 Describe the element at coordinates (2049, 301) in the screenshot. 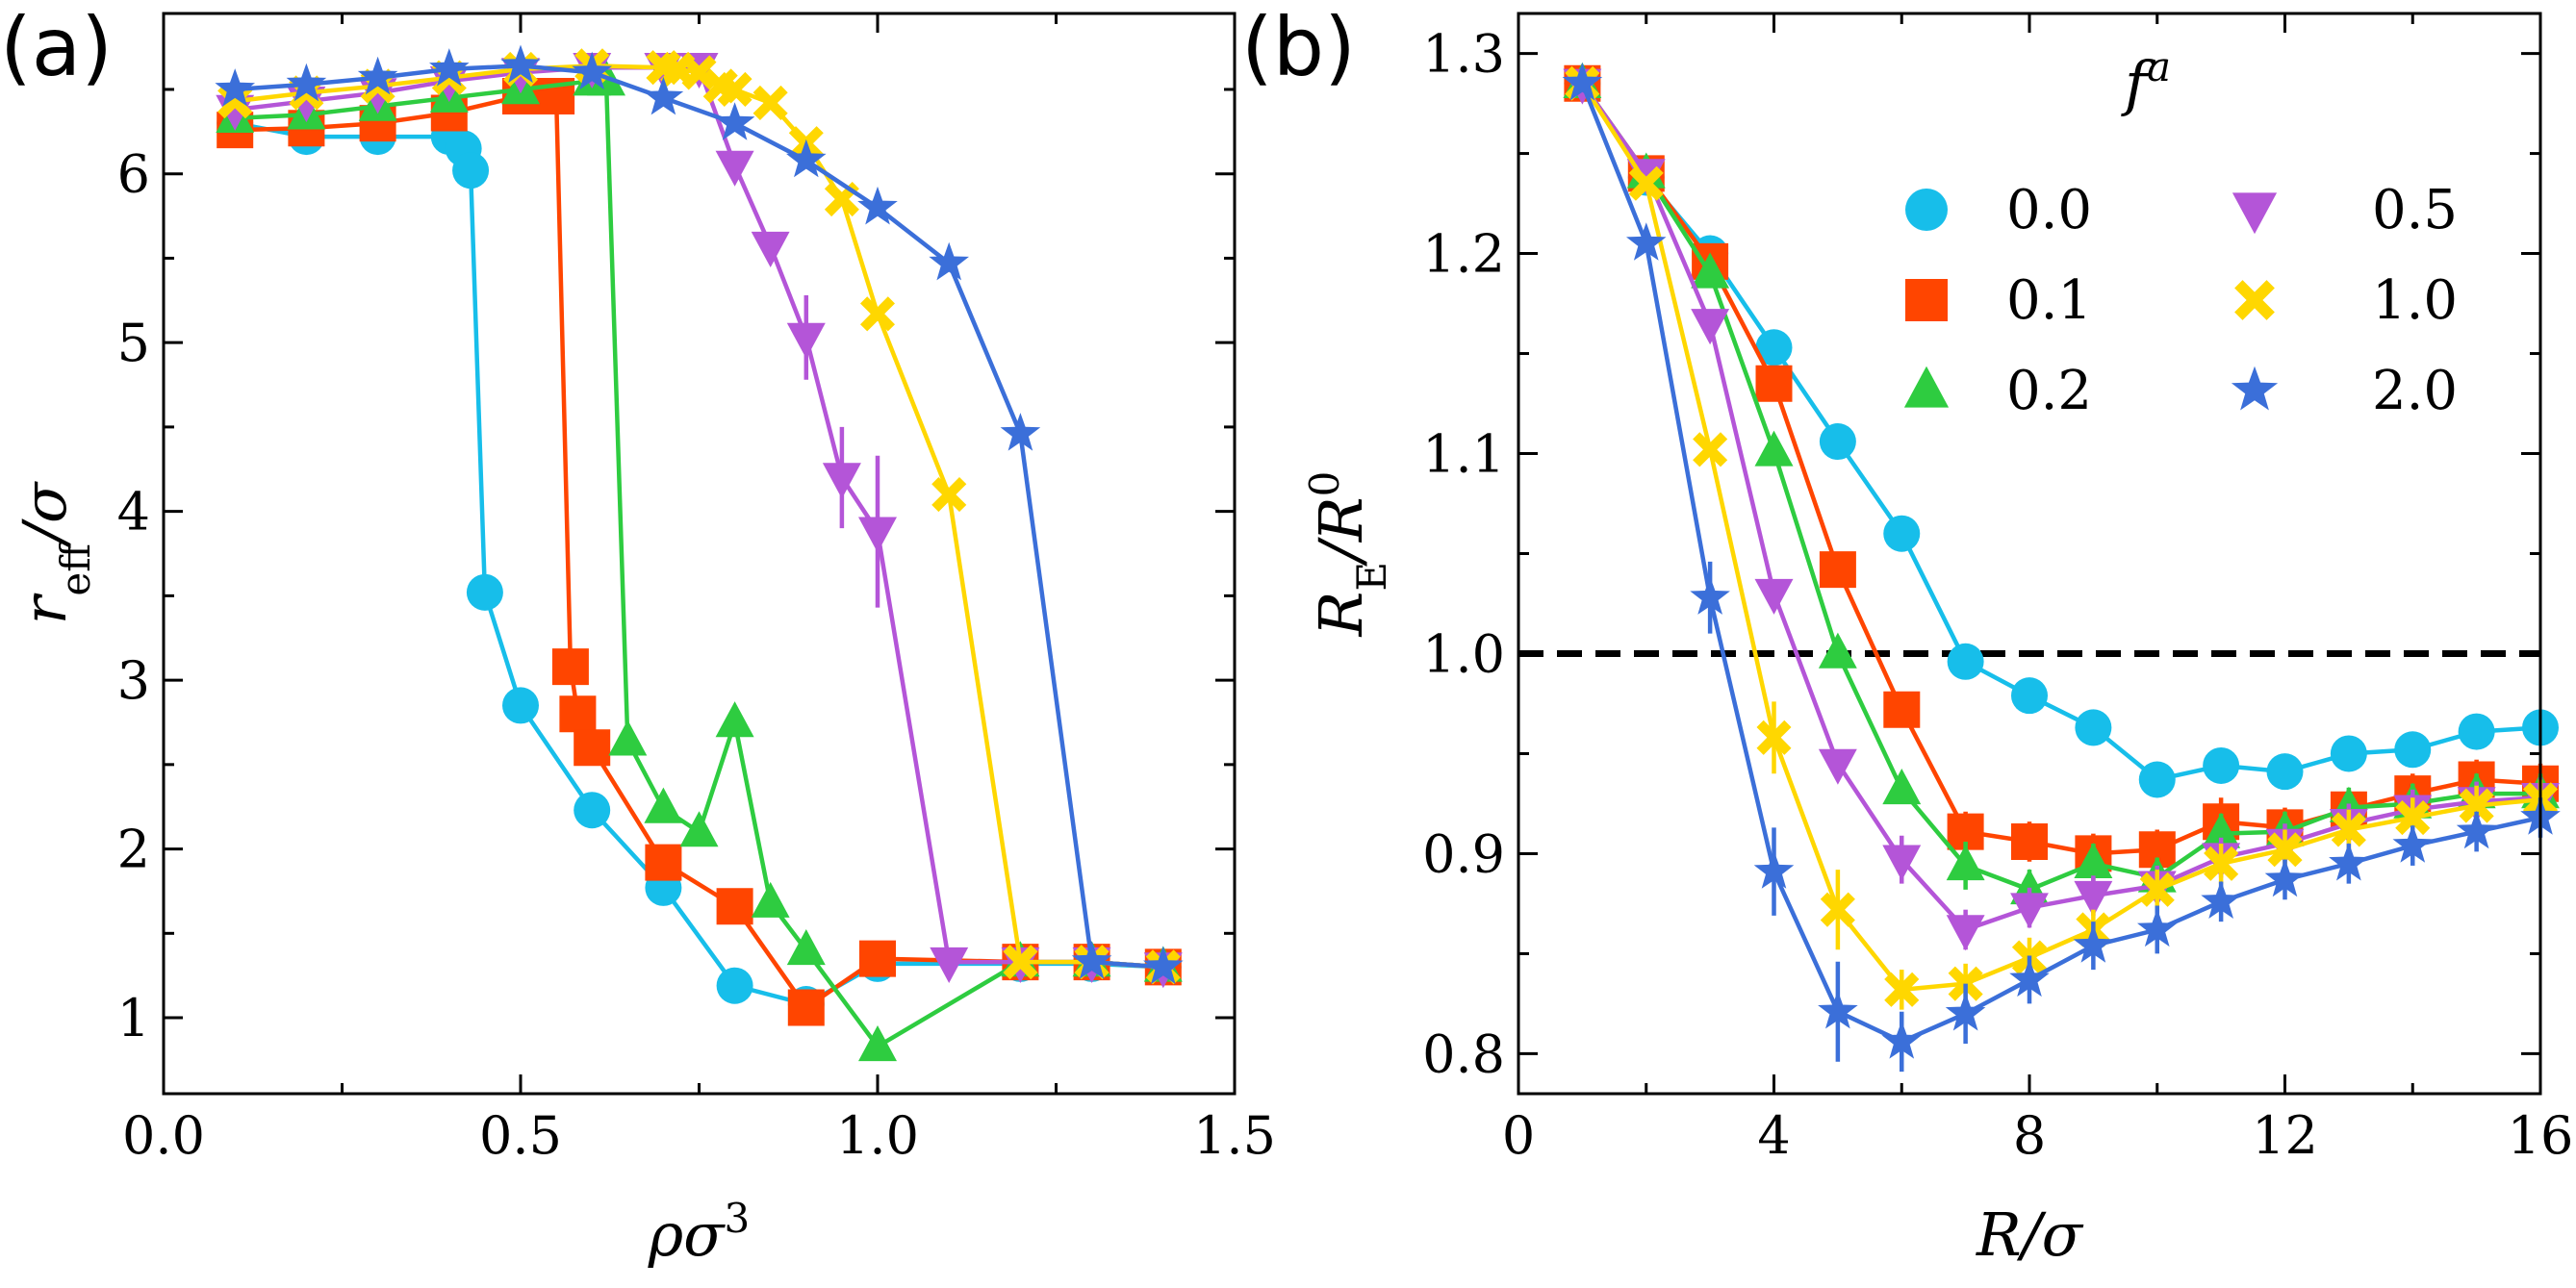

I see `legend-label-0-1: 0.1` at that location.